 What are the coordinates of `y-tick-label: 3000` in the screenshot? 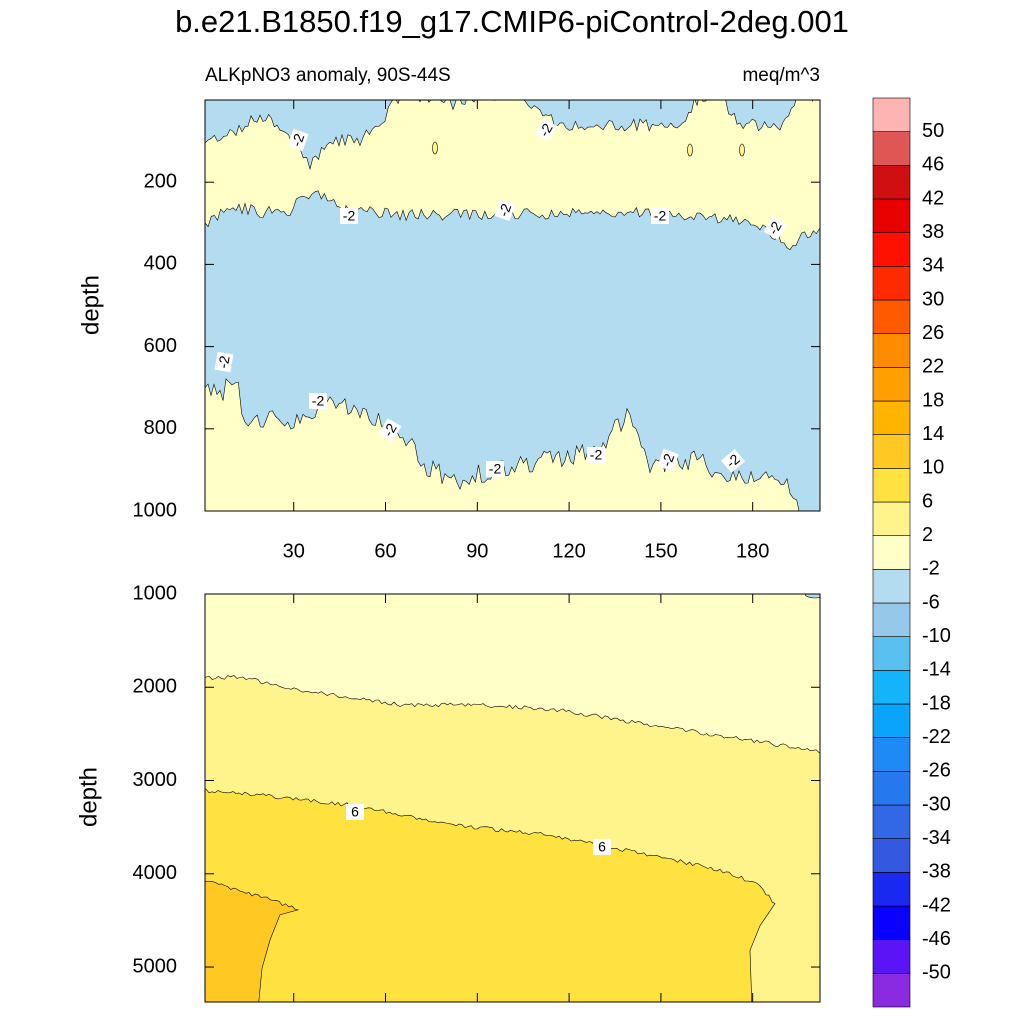 It's located at (155, 780).